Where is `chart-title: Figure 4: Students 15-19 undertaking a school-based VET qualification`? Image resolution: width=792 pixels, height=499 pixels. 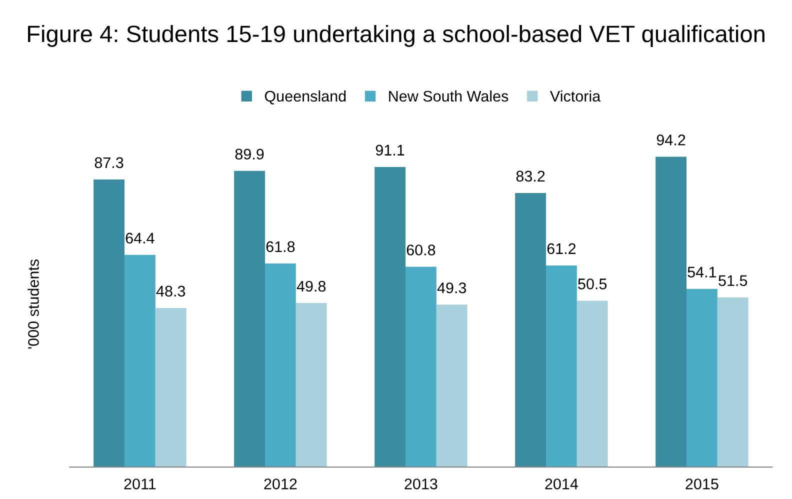 chart-title: Figure 4: Students 15-19 undertaking a school-based VET qualification is located at coordinates (396, 35).